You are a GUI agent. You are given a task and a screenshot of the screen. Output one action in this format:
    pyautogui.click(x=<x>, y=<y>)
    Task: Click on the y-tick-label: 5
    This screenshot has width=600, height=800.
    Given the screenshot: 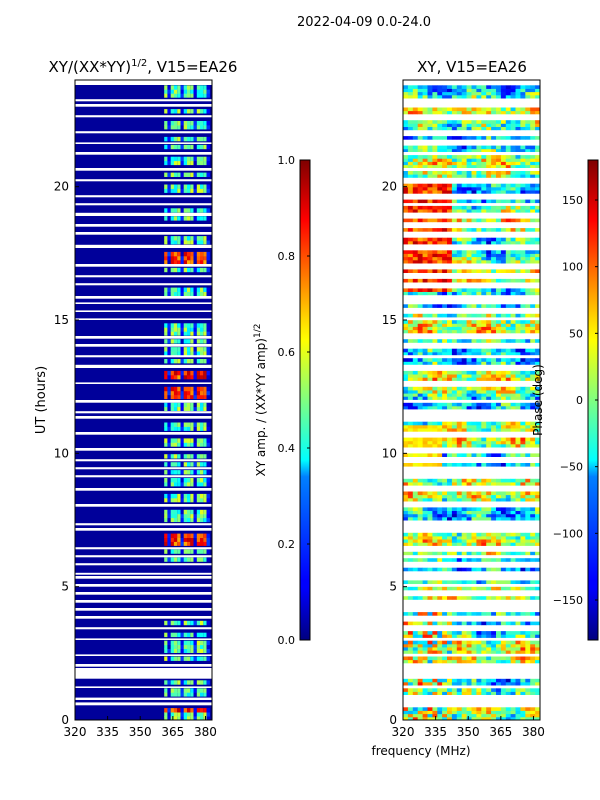 What is the action you would take?
    pyautogui.click(x=65, y=587)
    